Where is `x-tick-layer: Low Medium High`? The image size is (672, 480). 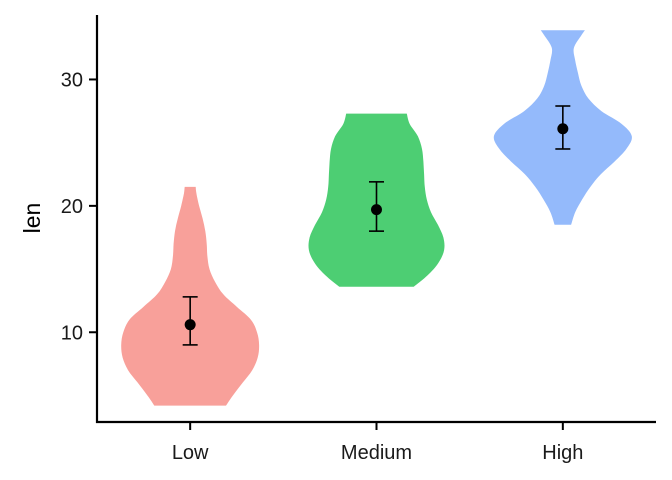
x-tick-layer: Low Medium High is located at coordinates (377, 443).